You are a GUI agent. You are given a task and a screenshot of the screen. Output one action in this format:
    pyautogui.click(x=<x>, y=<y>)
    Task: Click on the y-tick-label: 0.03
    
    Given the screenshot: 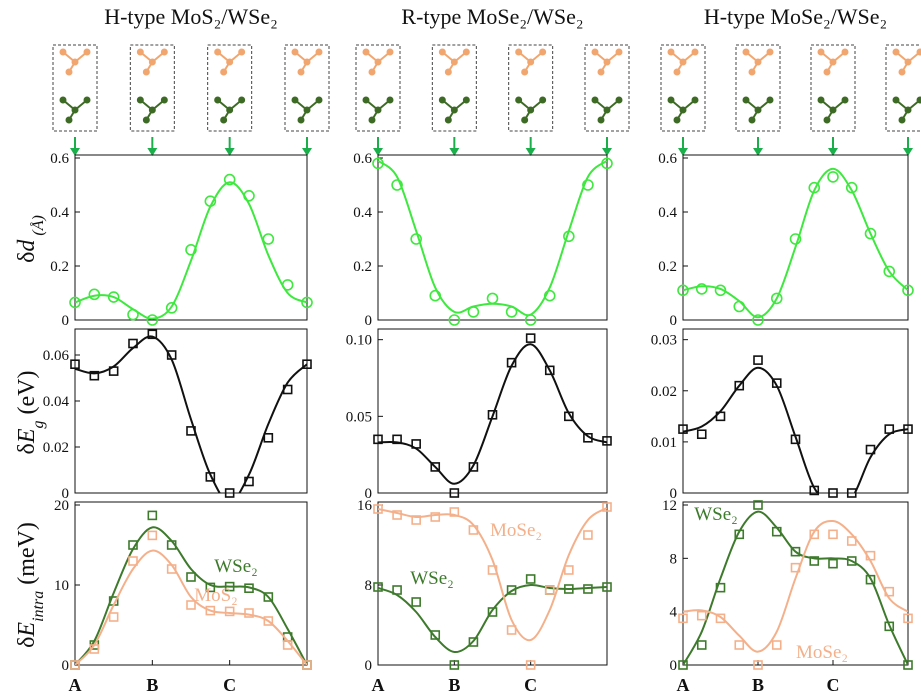 What is the action you would take?
    pyautogui.click(x=664, y=341)
    